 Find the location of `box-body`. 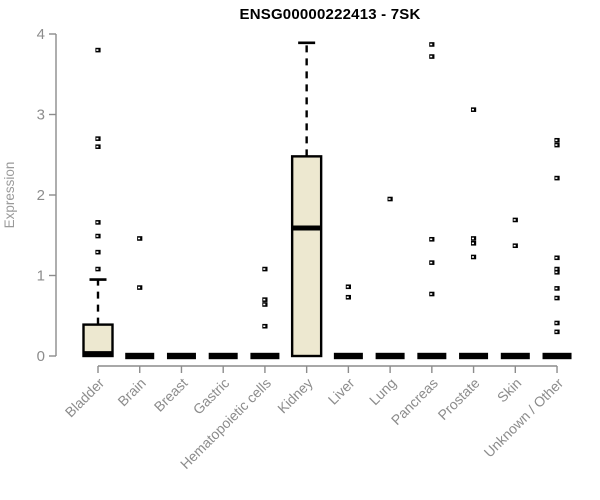

box-body is located at coordinates (306, 256).